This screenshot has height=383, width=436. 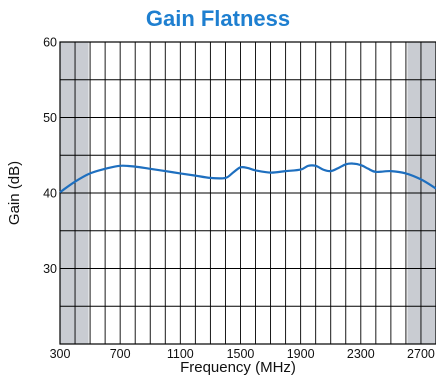 What do you see at coordinates (241, 354) in the screenshot?
I see `x-tick-label: 1500` at bounding box center [241, 354].